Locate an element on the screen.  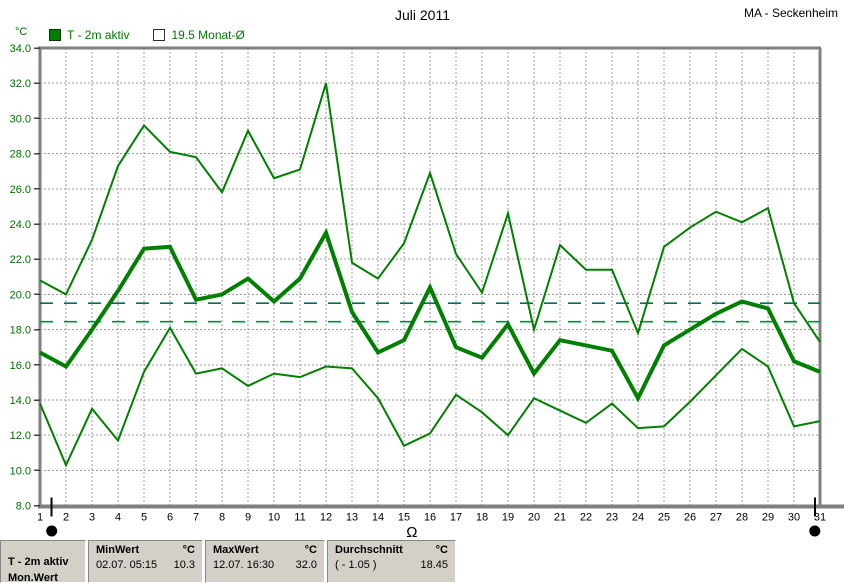
svg-text: 28.0 is located at coordinates (20, 155).